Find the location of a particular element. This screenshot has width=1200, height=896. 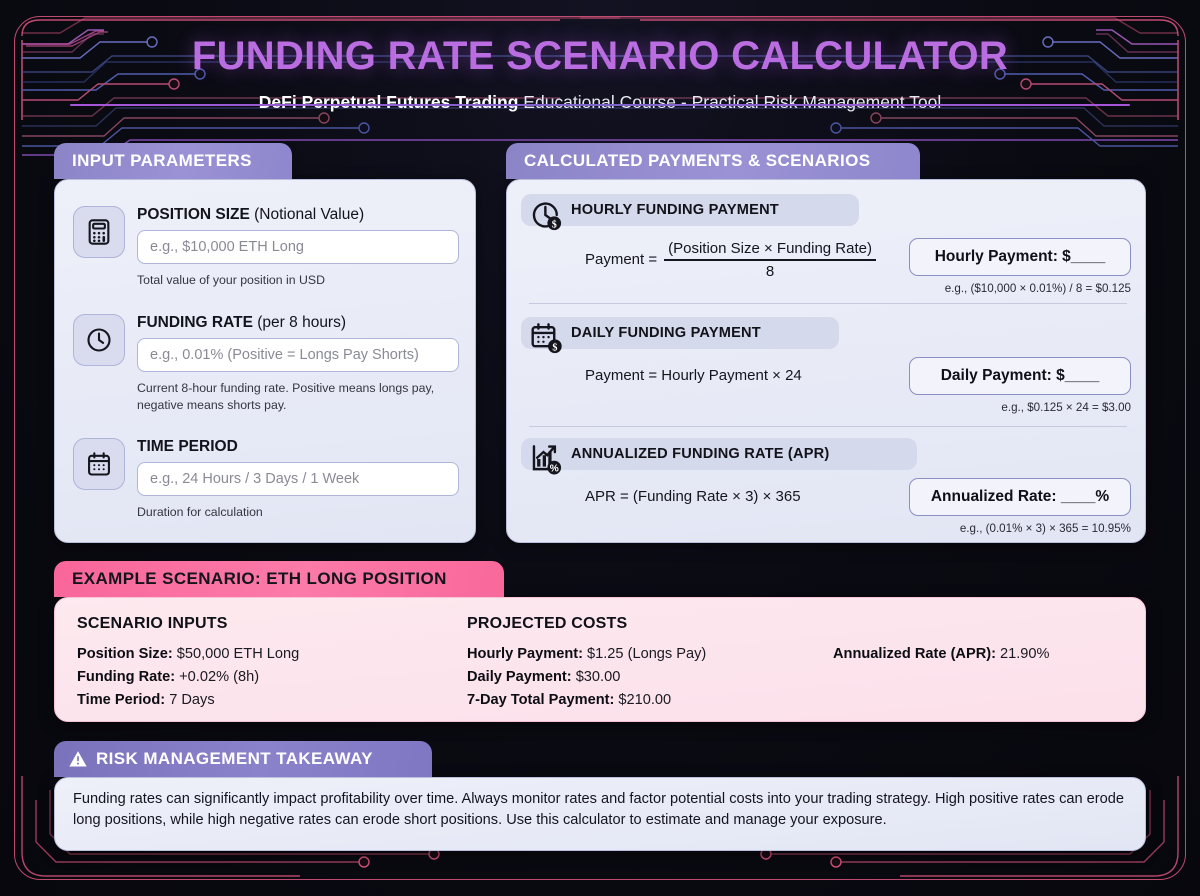

hourly-formula-denominator: 8 is located at coordinates (770, 271).